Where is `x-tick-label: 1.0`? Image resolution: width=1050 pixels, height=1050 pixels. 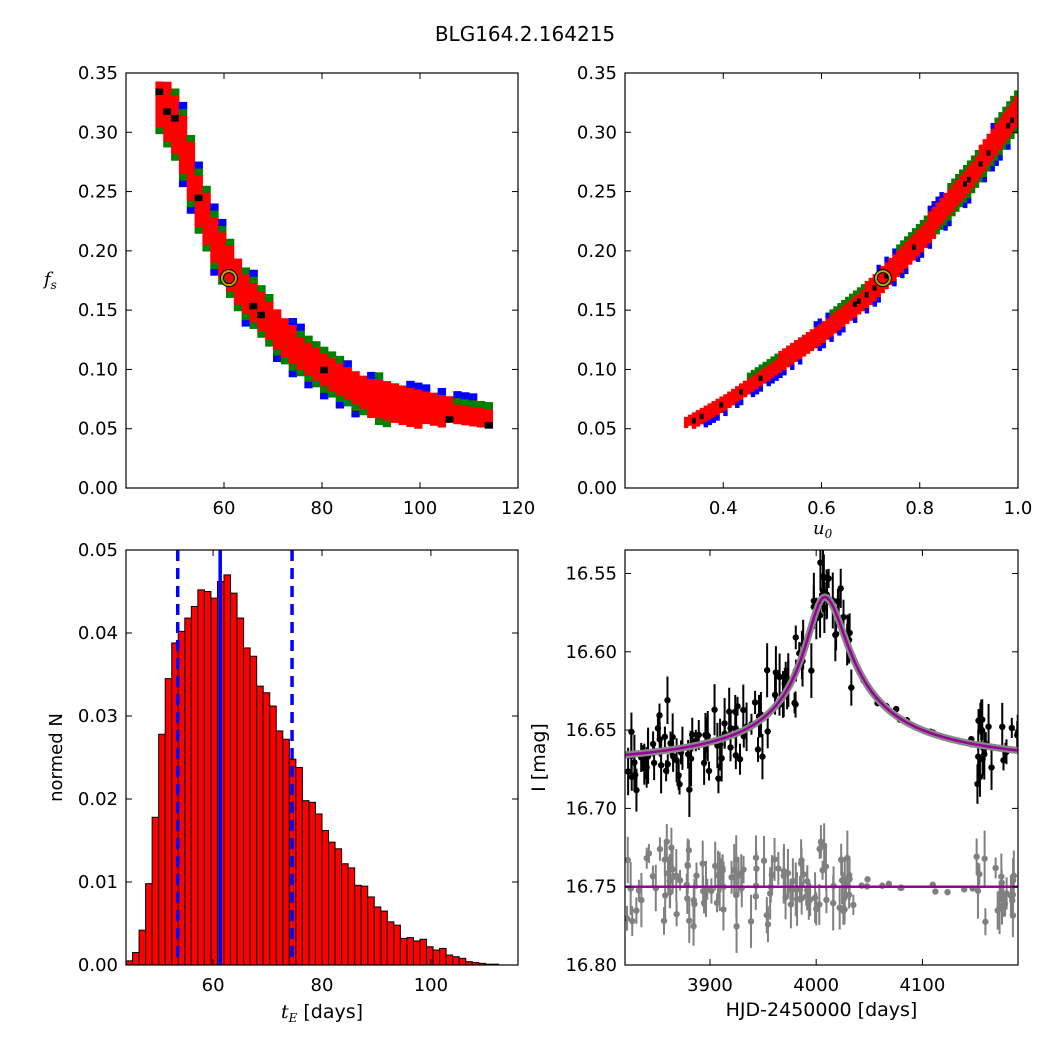
x-tick-label: 1.0 is located at coordinates (1018, 508).